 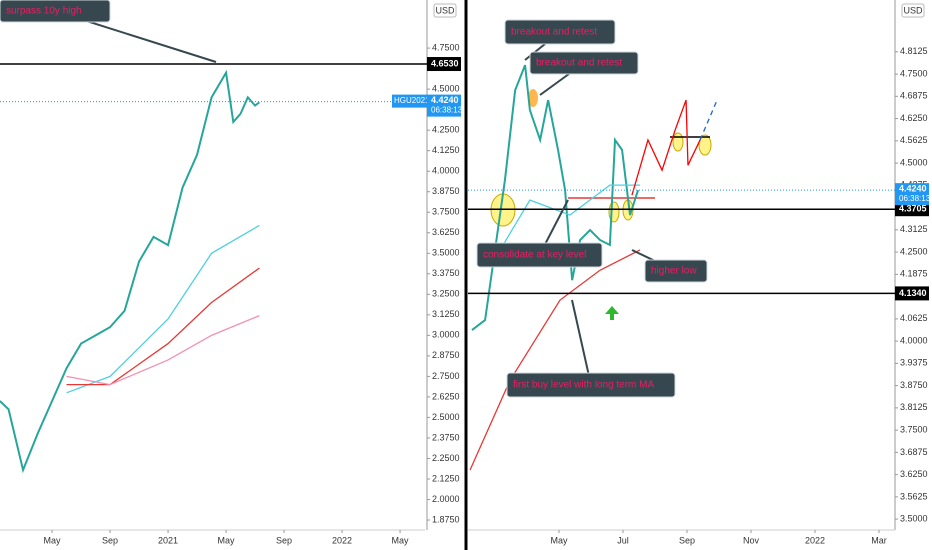 What do you see at coordinates (879, 540) in the screenshot?
I see `x-tick-label: Mar` at bounding box center [879, 540].